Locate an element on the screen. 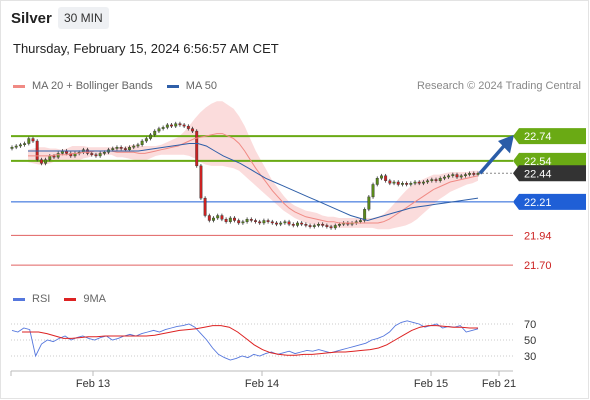 The image size is (590, 400). forecast-arrow-shaft is located at coordinates (492, 159).